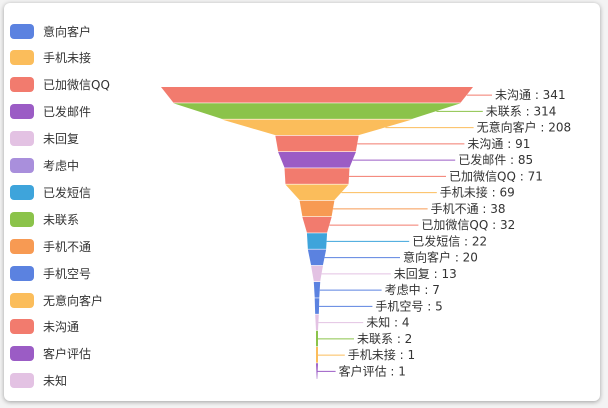 This screenshot has width=608, height=408. Describe the element at coordinates (440, 257) in the screenshot. I see `funnel-label: 意向客户 : 20` at that location.